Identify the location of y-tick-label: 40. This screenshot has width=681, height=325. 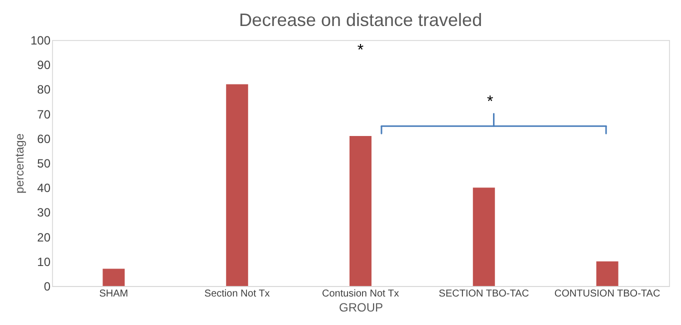
(44, 188).